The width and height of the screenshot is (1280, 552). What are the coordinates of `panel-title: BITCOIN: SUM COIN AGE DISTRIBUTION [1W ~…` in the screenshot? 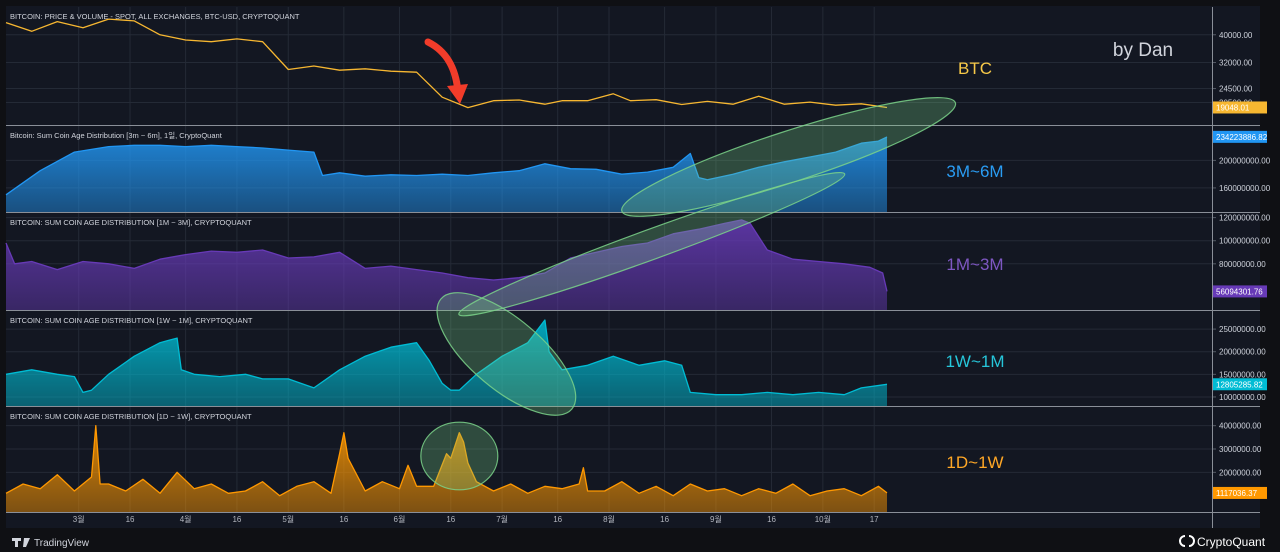 It's located at (131, 320).